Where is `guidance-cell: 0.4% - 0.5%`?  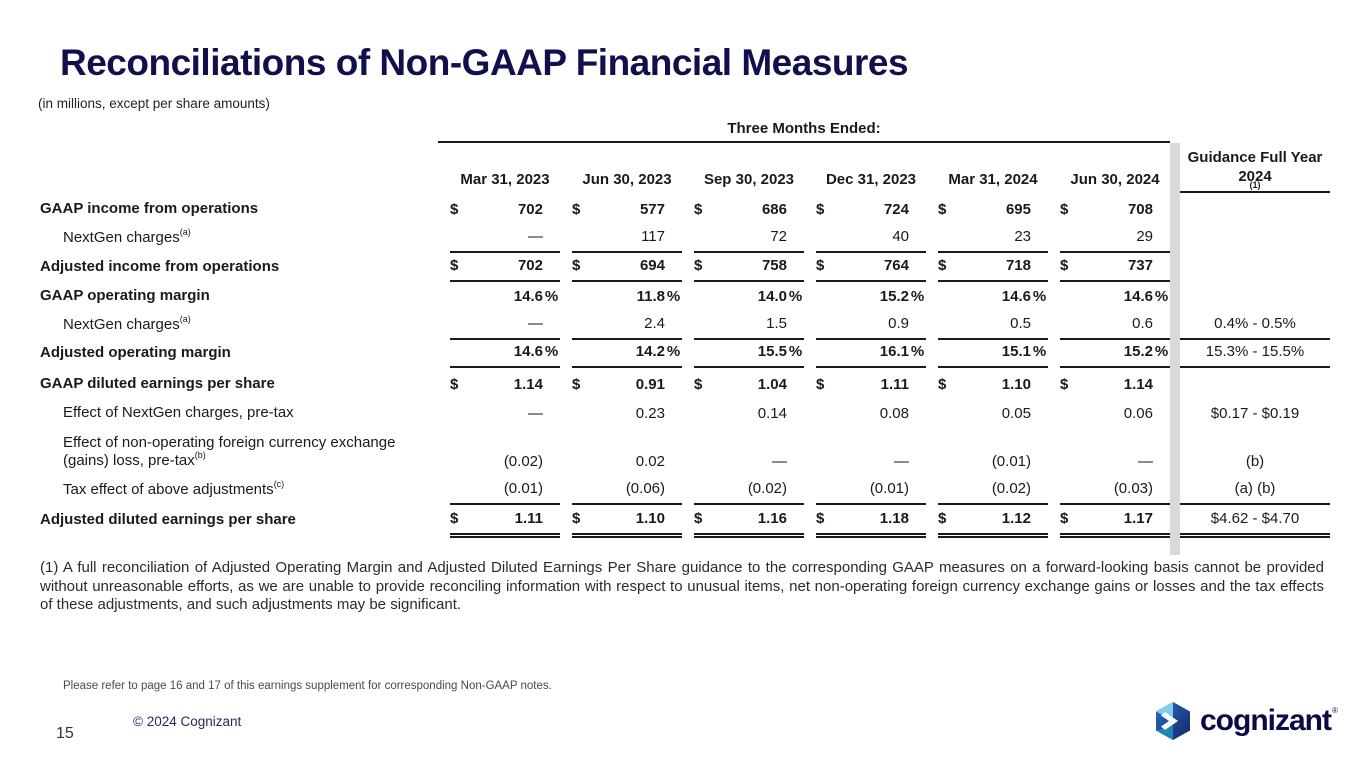
guidance-cell: 0.4% - 0.5% is located at coordinates (1255, 325).